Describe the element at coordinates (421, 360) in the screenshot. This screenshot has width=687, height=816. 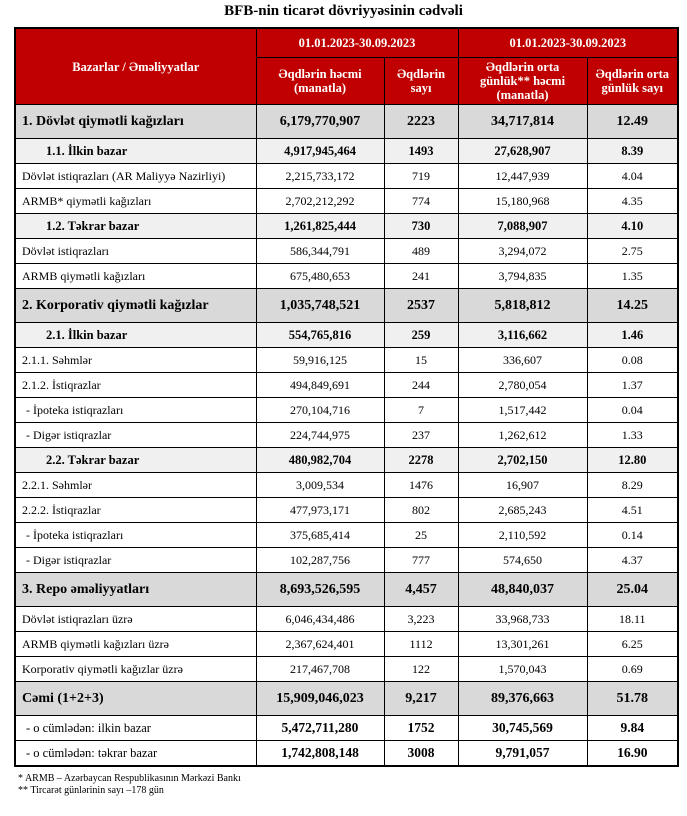
I see `count-cell: 15` at that location.